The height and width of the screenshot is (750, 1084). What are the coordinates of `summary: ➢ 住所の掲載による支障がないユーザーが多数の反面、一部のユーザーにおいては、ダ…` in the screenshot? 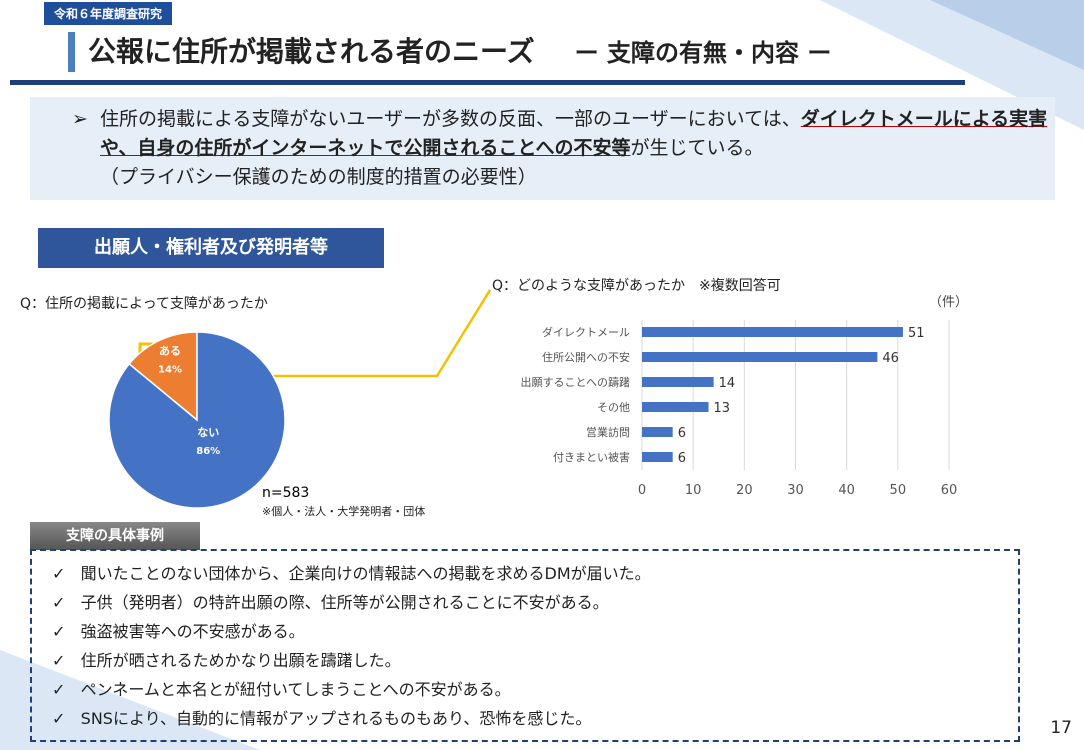 It's located at (542, 148).